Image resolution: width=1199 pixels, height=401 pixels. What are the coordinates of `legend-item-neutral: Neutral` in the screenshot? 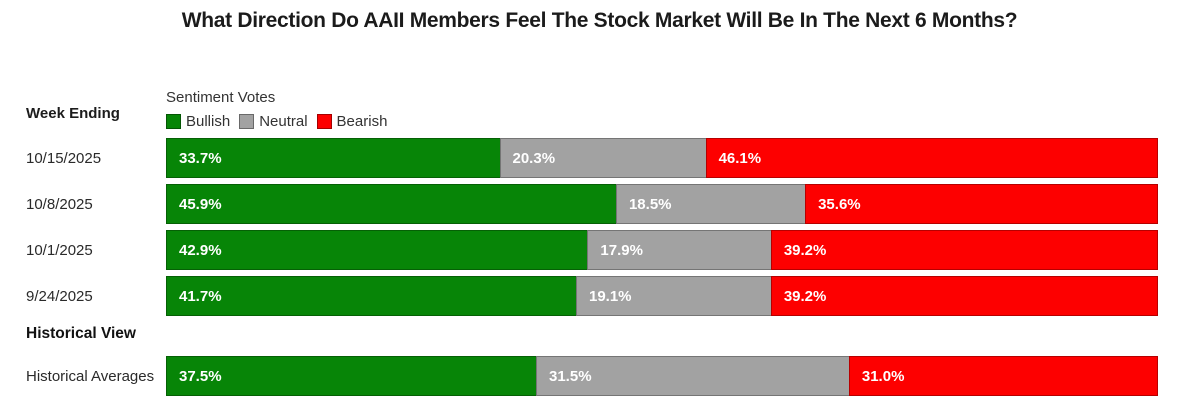 It's located at (273, 121).